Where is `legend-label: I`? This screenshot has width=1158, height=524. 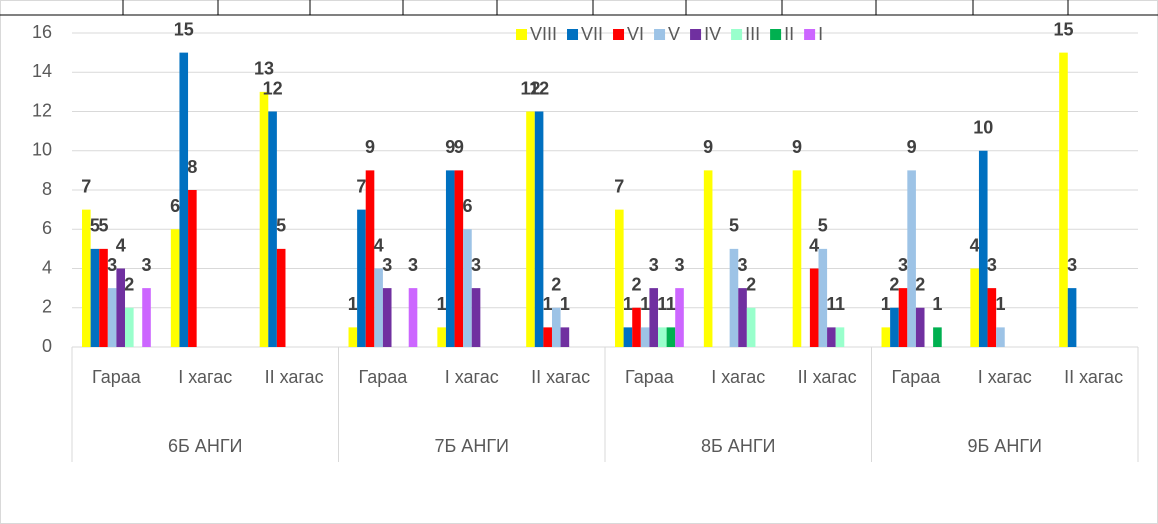
legend-label: I is located at coordinates (820, 34).